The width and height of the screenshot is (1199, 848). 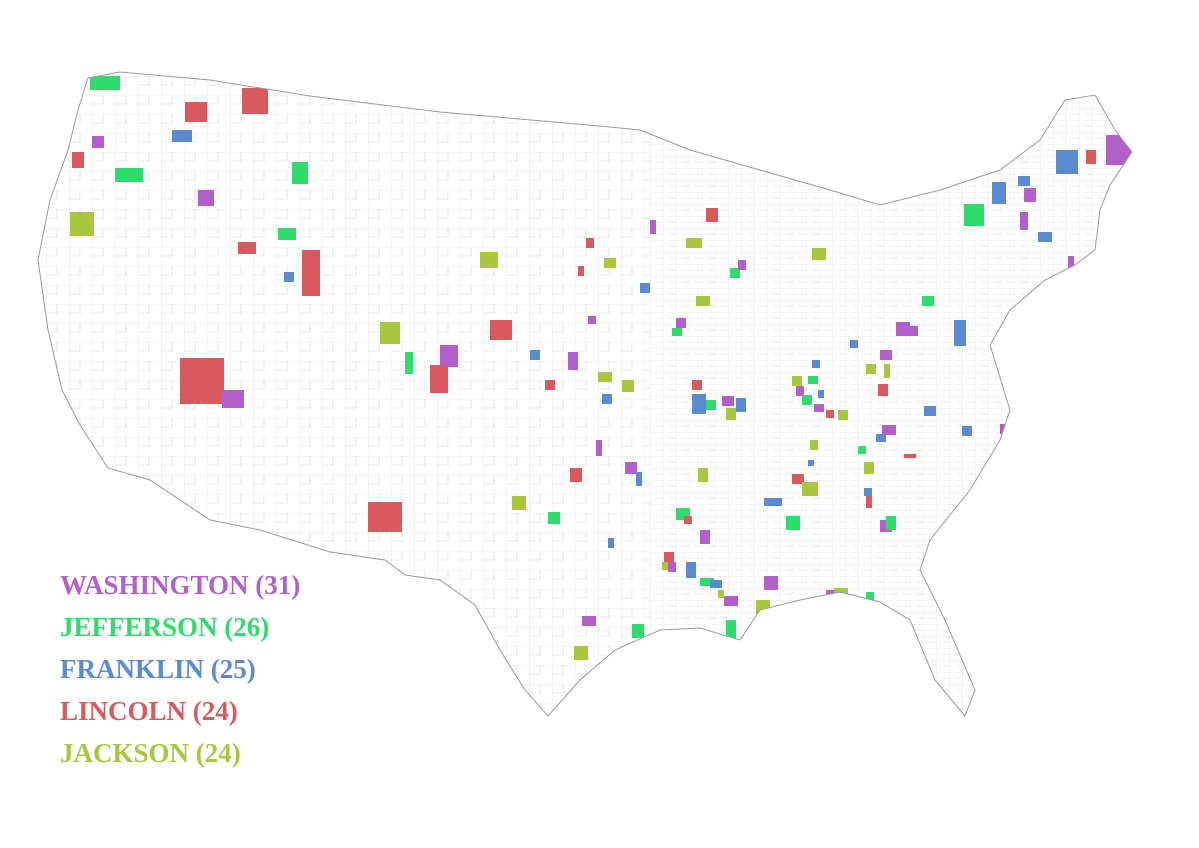 I want to click on legend-entry: JEFFERSON (26), so click(x=164, y=627).